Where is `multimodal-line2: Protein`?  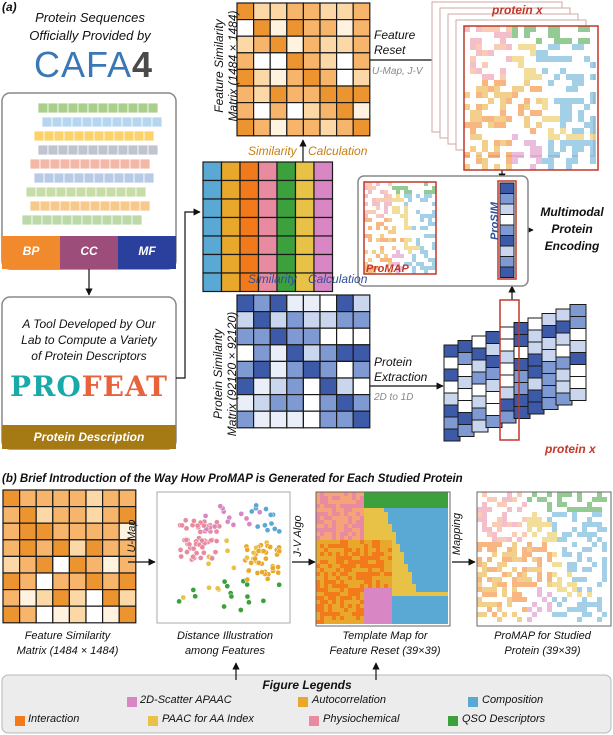 multimodal-line2: Protein is located at coordinates (572, 229).